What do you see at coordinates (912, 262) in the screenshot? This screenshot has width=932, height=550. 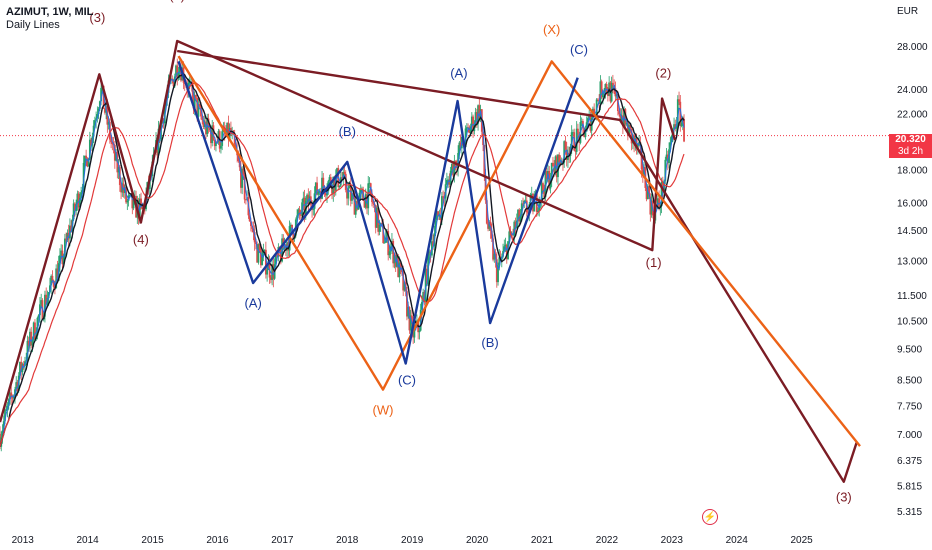 I see `y-tick-label: 13.000` at bounding box center [912, 262].